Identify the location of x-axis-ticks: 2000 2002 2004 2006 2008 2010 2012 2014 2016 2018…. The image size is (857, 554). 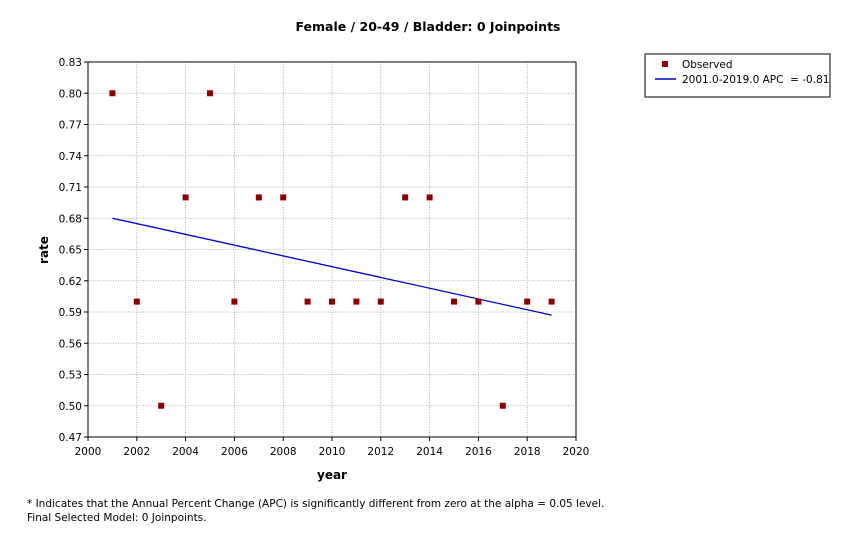
(332, 447).